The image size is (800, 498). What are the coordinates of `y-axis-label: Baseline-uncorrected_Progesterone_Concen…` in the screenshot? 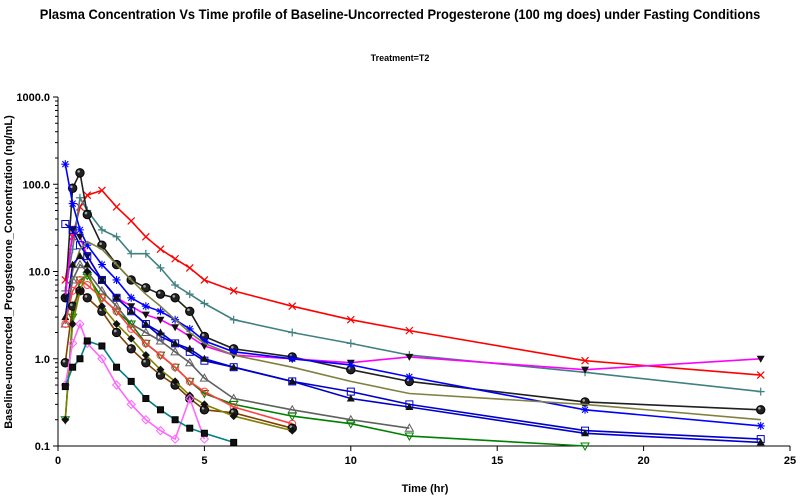 It's located at (9, 272).